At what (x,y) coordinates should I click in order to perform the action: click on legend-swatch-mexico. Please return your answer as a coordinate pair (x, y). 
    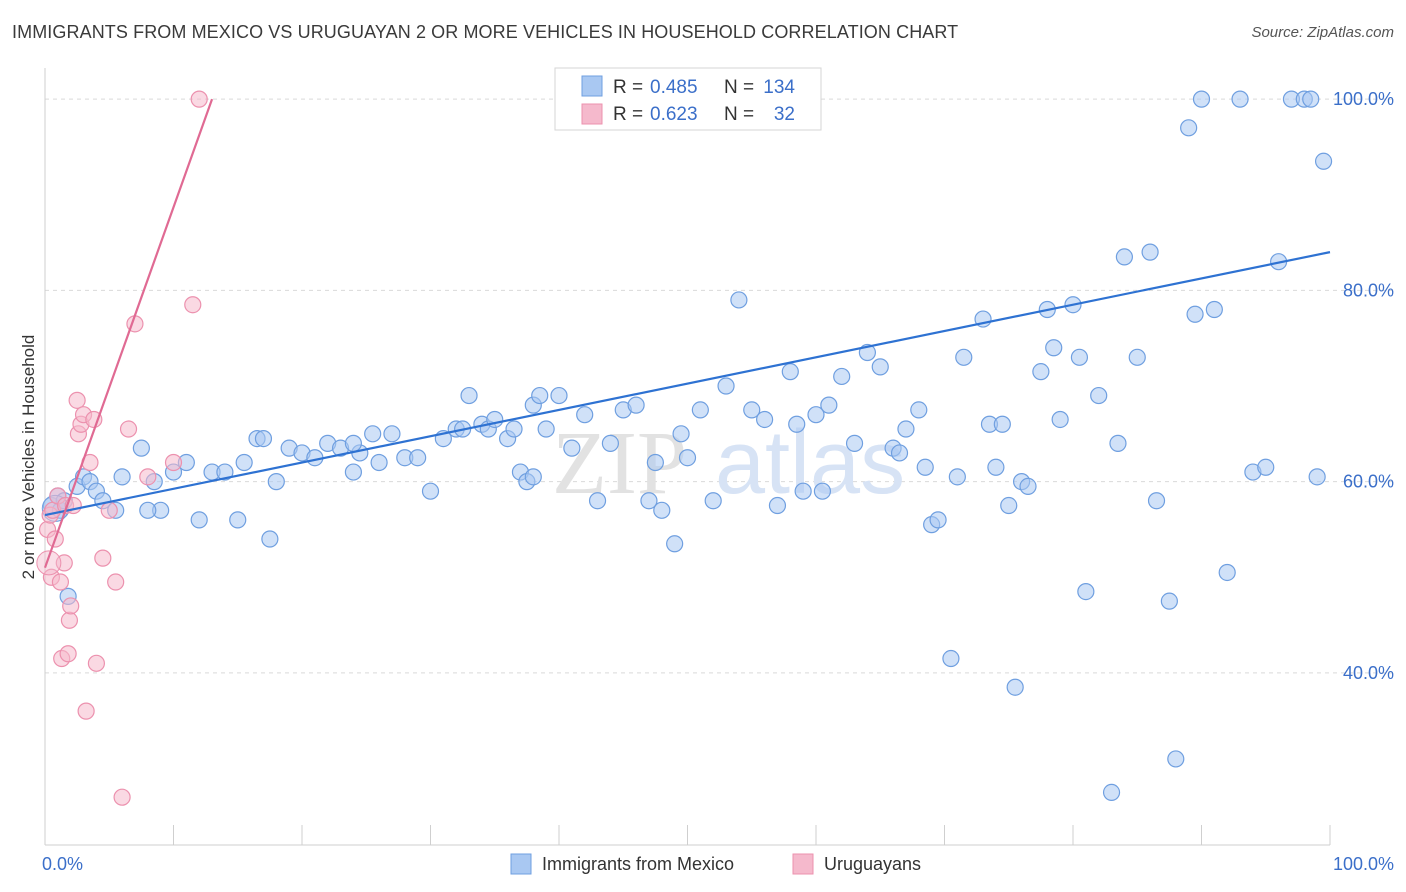
    Looking at the image, I should click on (521, 864).